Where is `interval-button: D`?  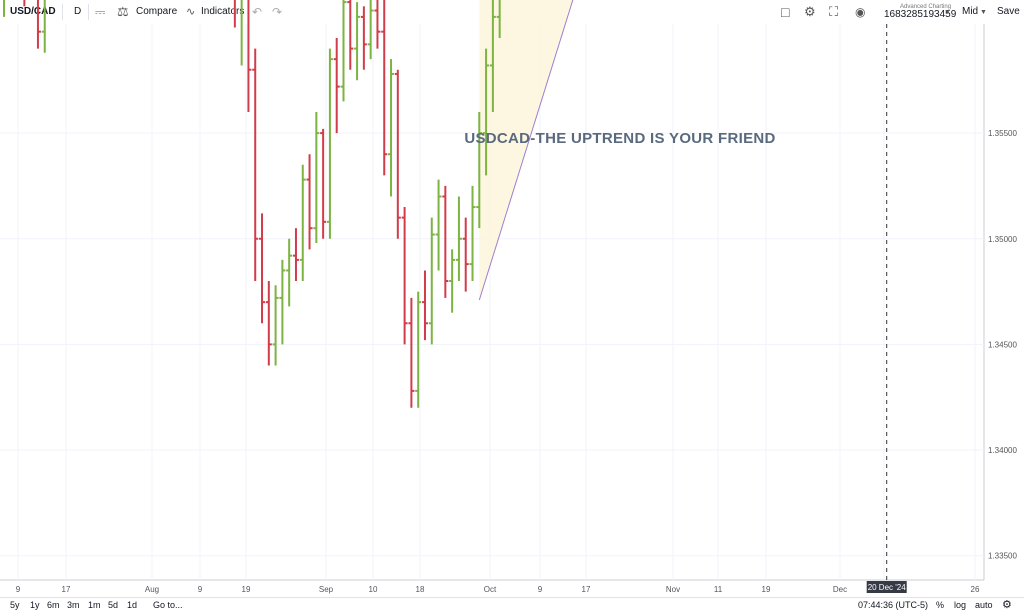 interval-button: D is located at coordinates (78, 11).